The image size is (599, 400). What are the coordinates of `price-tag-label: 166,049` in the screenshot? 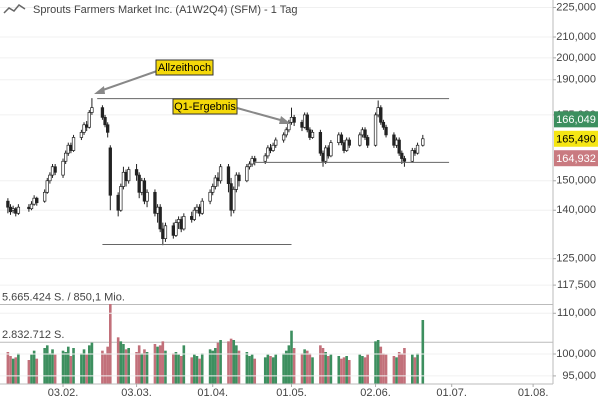 It's located at (576, 120).